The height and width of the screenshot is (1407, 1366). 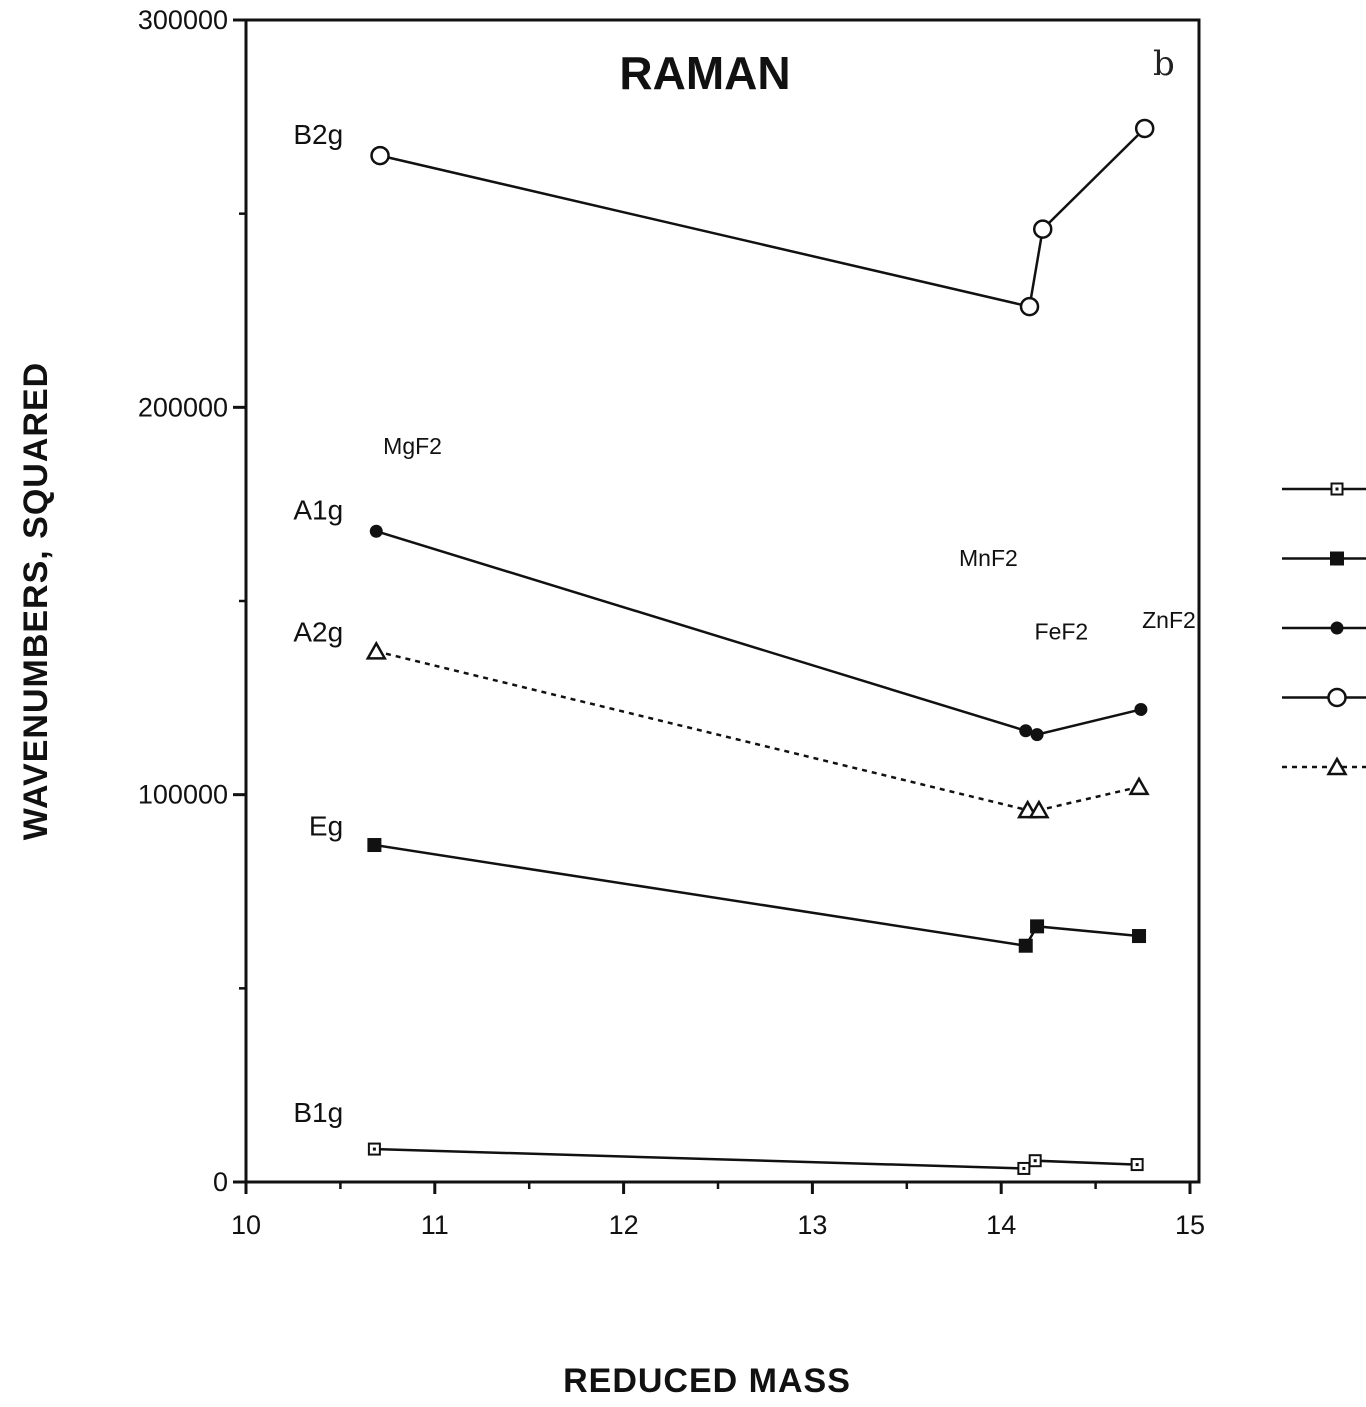 I want to click on legend, so click(x=1324, y=629).